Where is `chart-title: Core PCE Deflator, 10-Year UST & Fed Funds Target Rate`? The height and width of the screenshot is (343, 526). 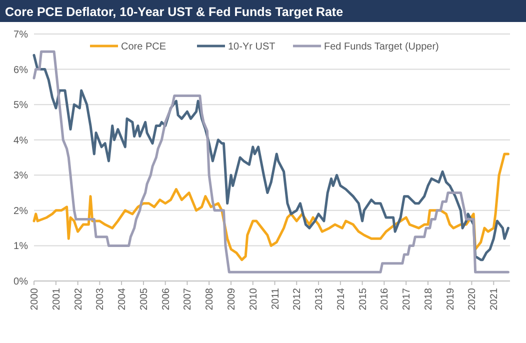
chart-title: Core PCE Deflator, 10-Year UST & Fed Funds Target Rate is located at coordinates (174, 12).